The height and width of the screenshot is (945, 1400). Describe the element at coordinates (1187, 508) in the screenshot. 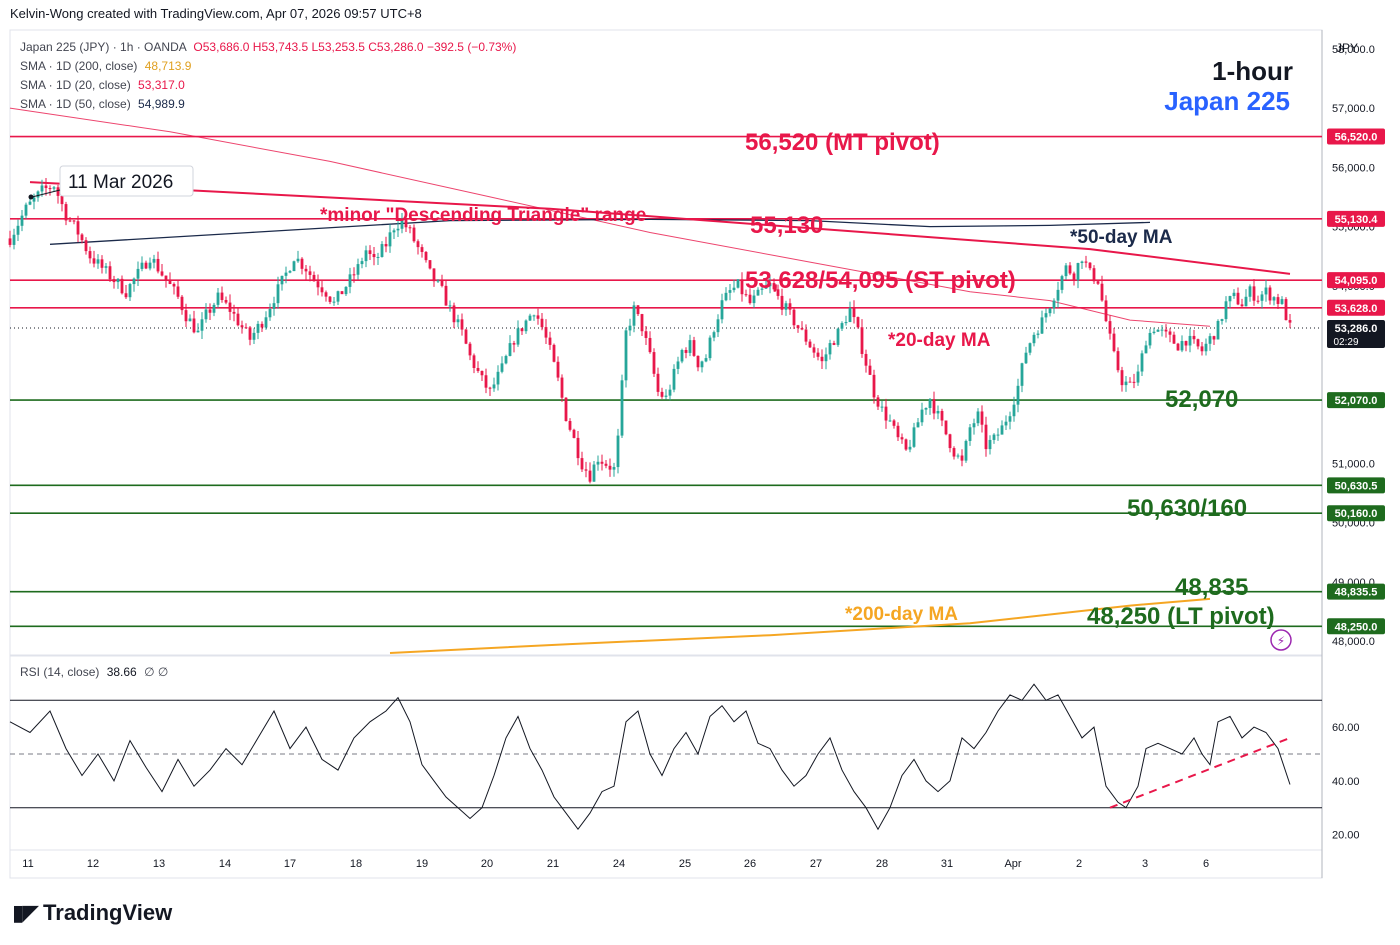

I see `label-50630: 50,630/160` at that location.